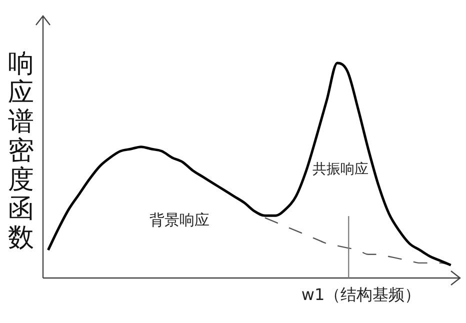 Image resolution: width=466 pixels, height=323 pixels. Describe the element at coordinates (21, 151) in the screenshot. I see `y-axis-title: 响应谱密度函数` at that location.